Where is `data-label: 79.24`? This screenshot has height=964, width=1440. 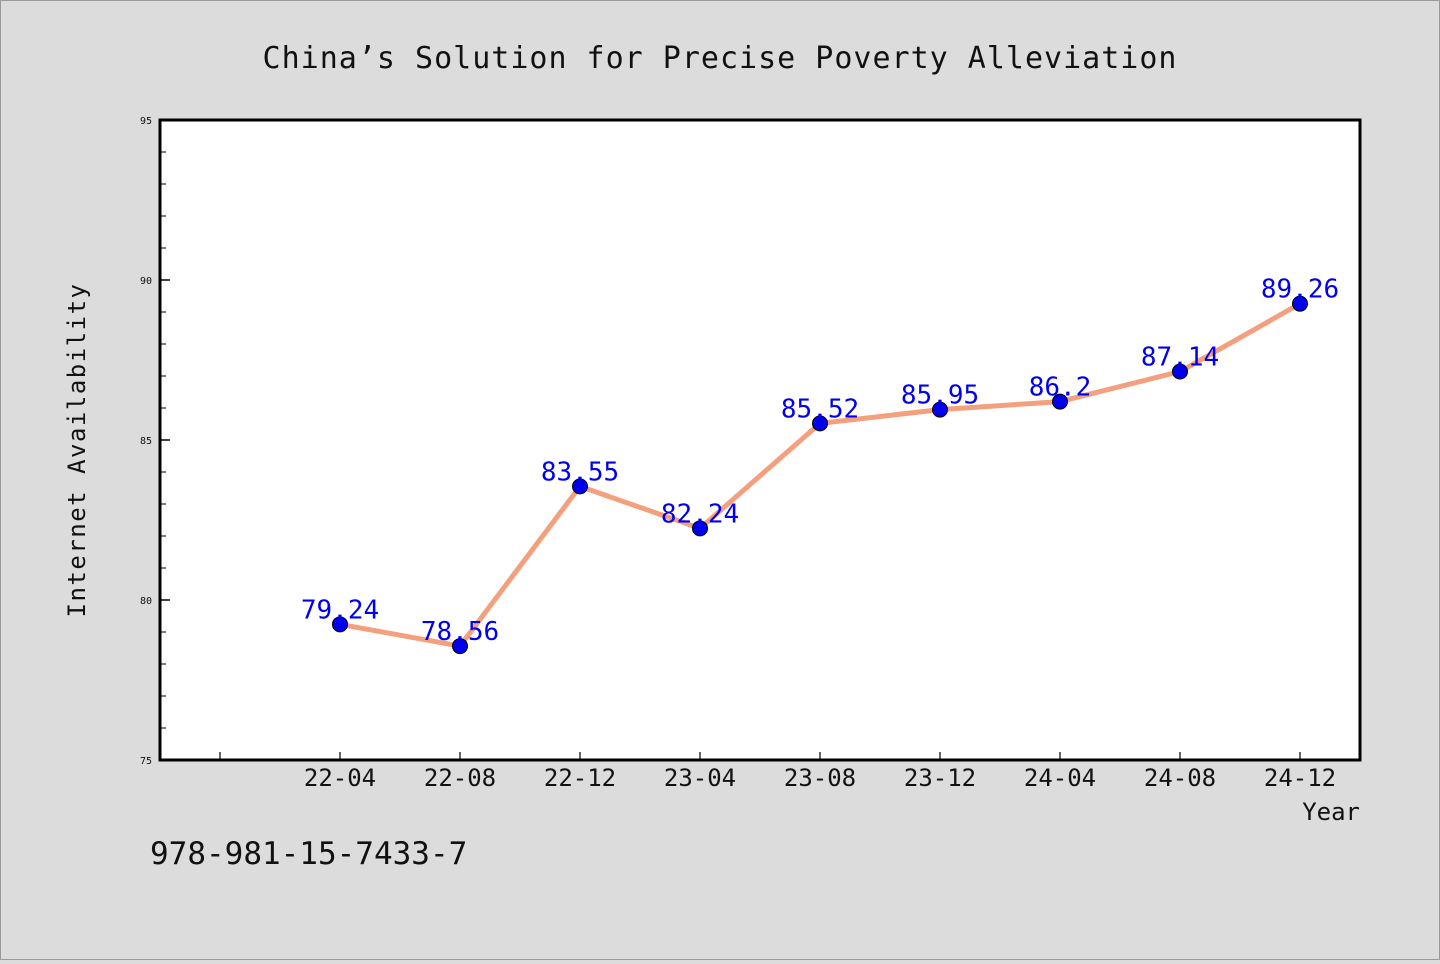 data-label: 79.24 is located at coordinates (340, 610).